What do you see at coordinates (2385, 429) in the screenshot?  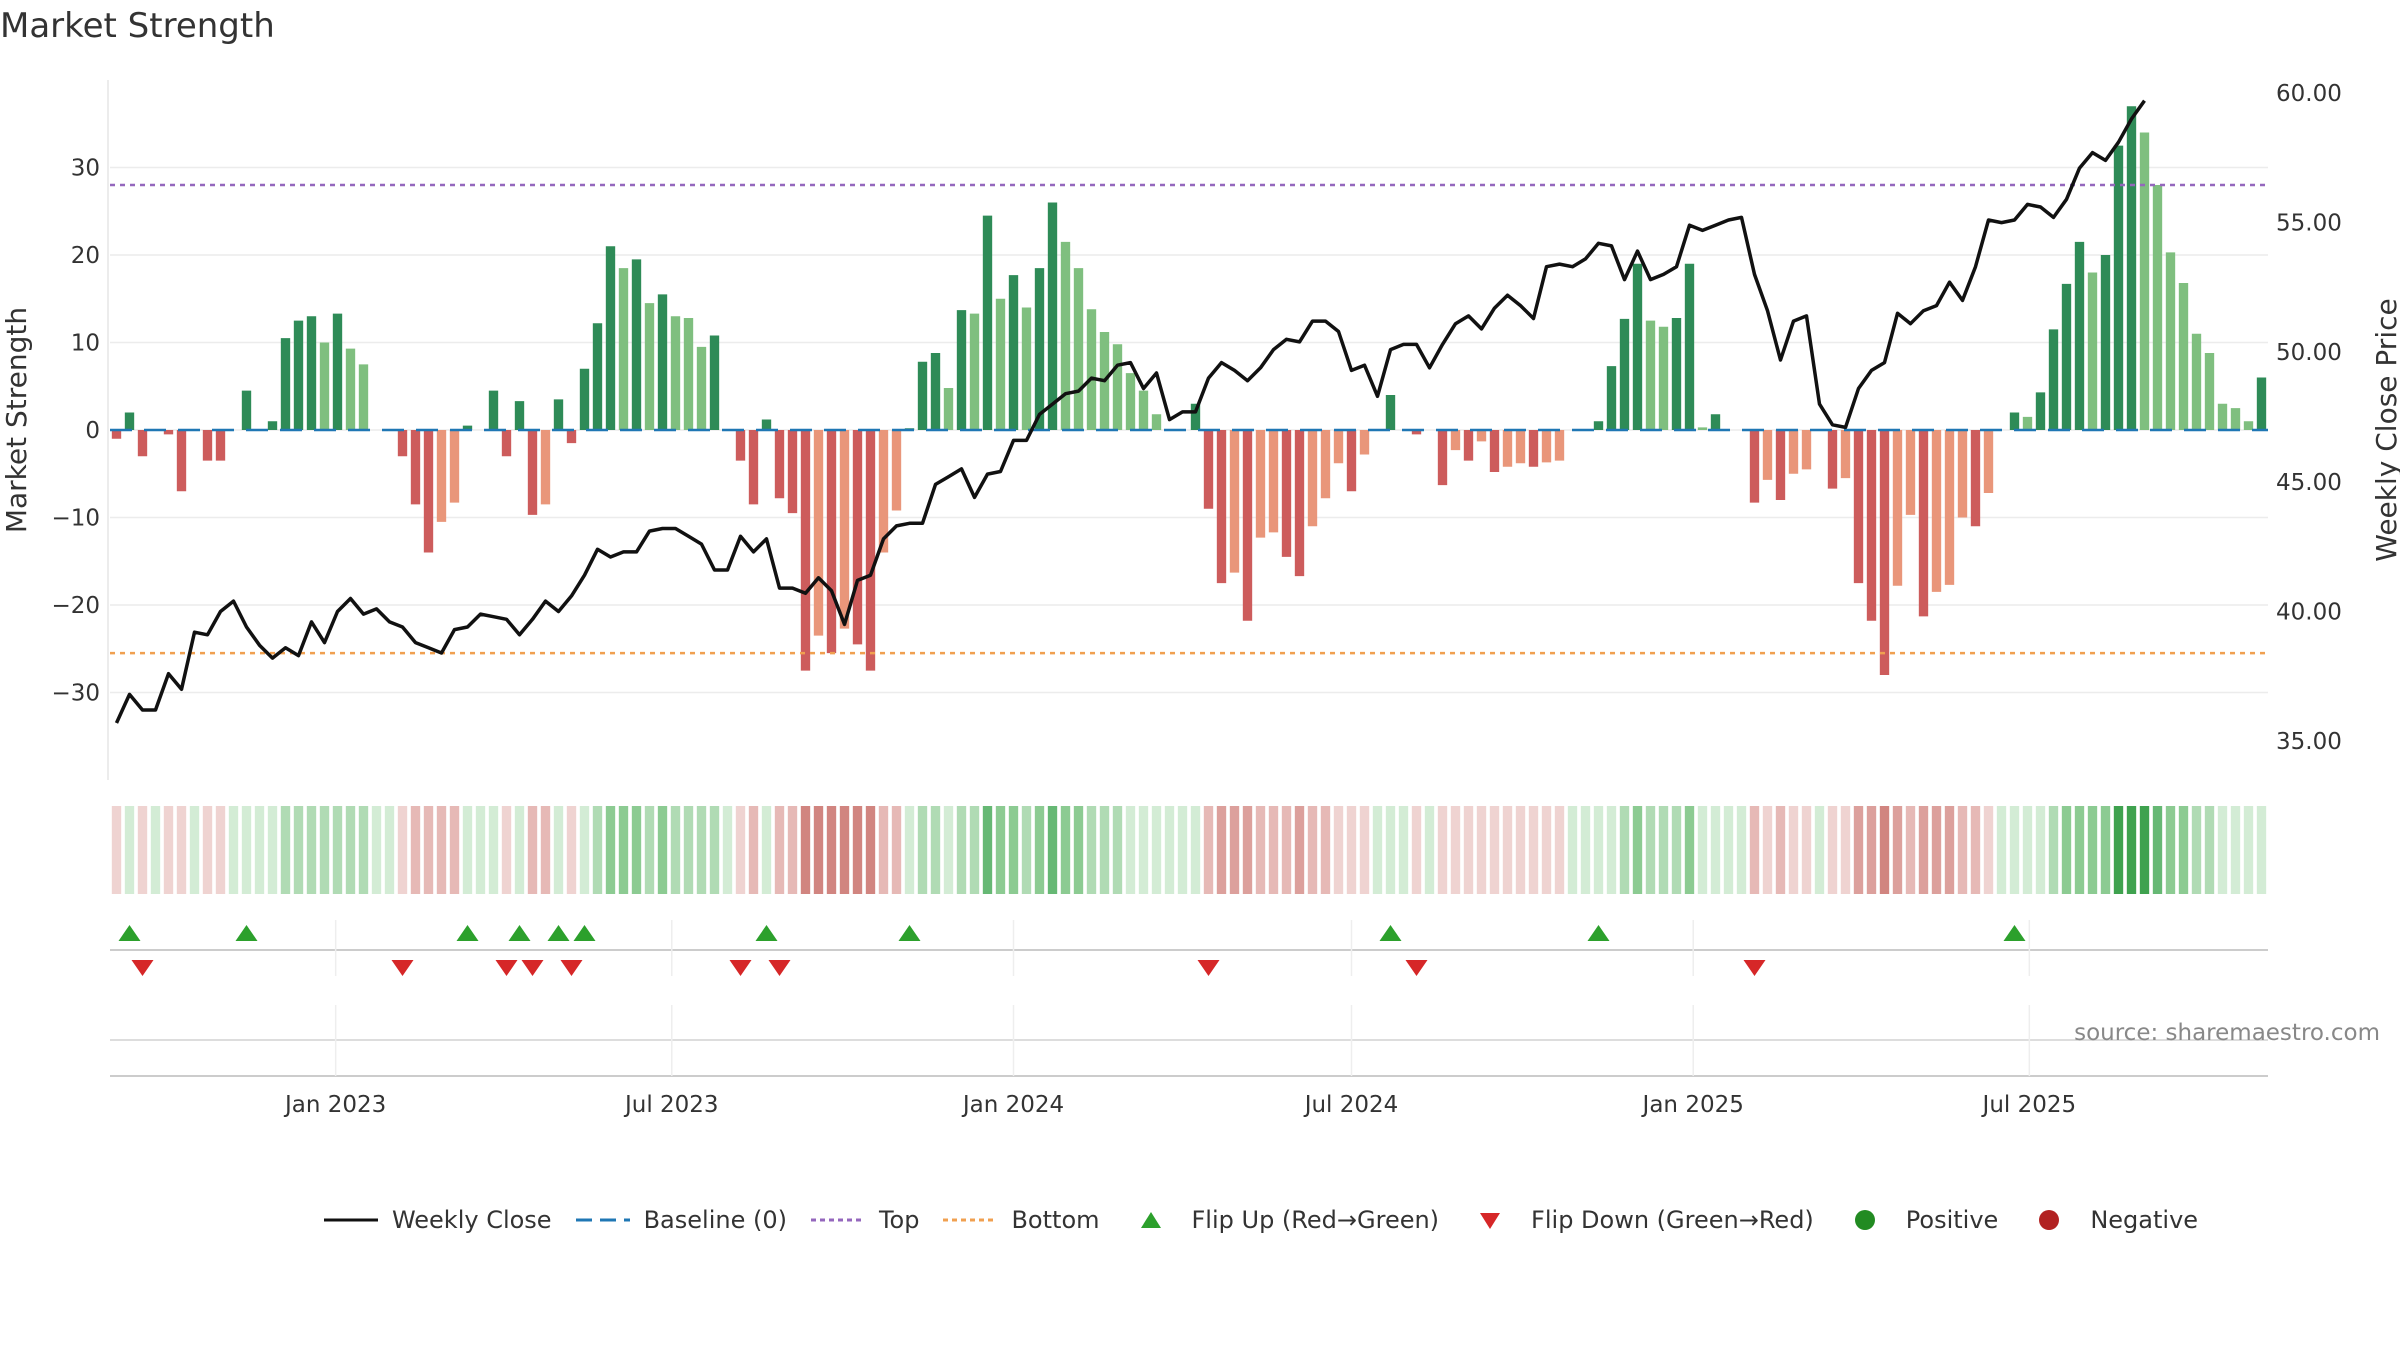 I see `y-axis-right-title: Weekly Close Price` at bounding box center [2385, 429].